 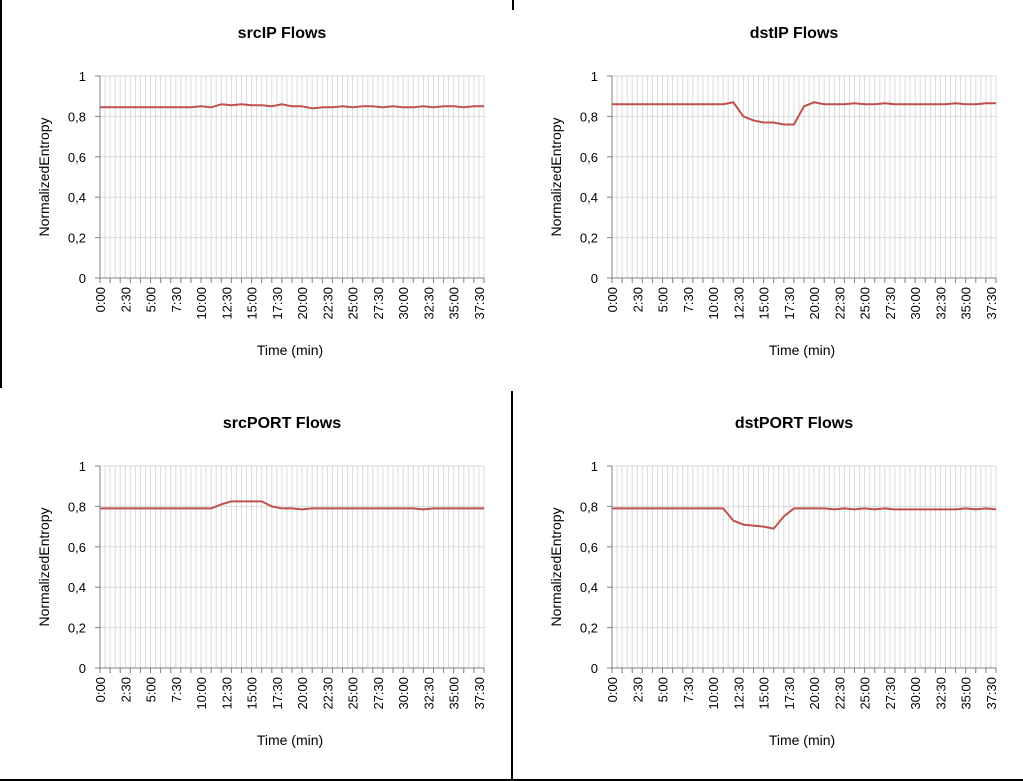 I want to click on chart-title: dstIP Flows, so click(x=794, y=33).